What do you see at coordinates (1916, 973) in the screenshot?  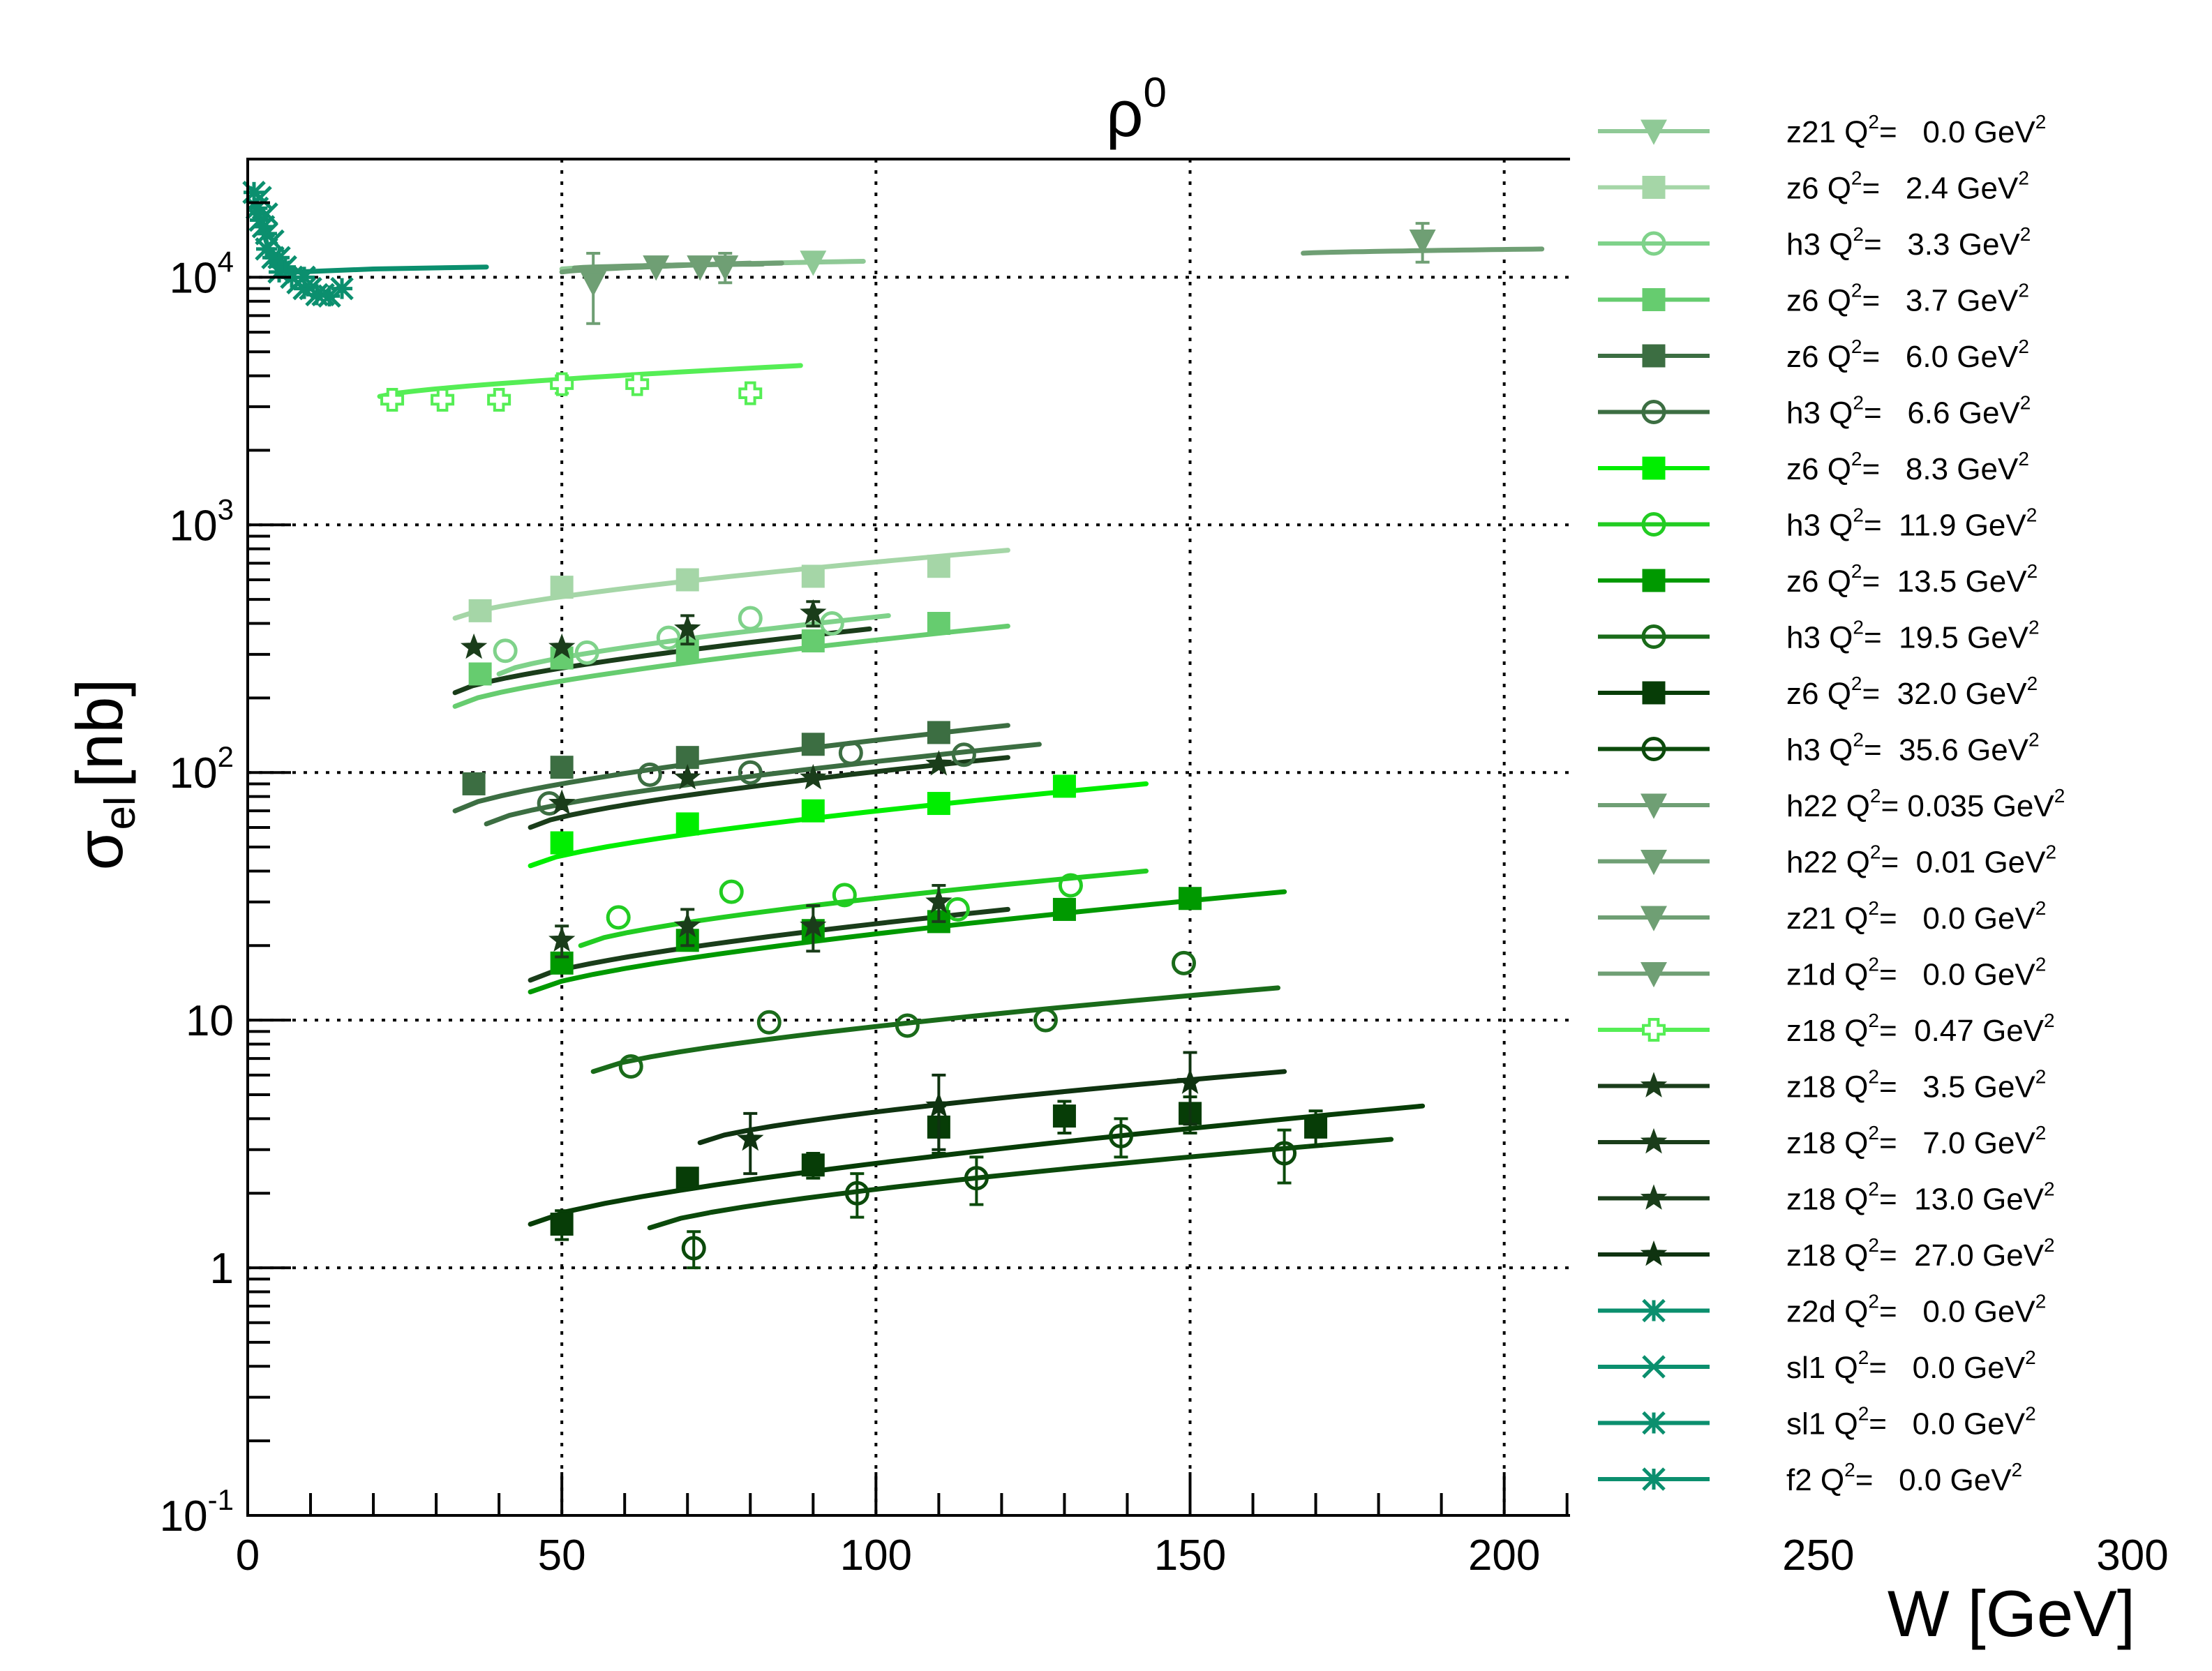 I see `legend-label: z1d Q2= 0.0 GeV2` at bounding box center [1916, 973].